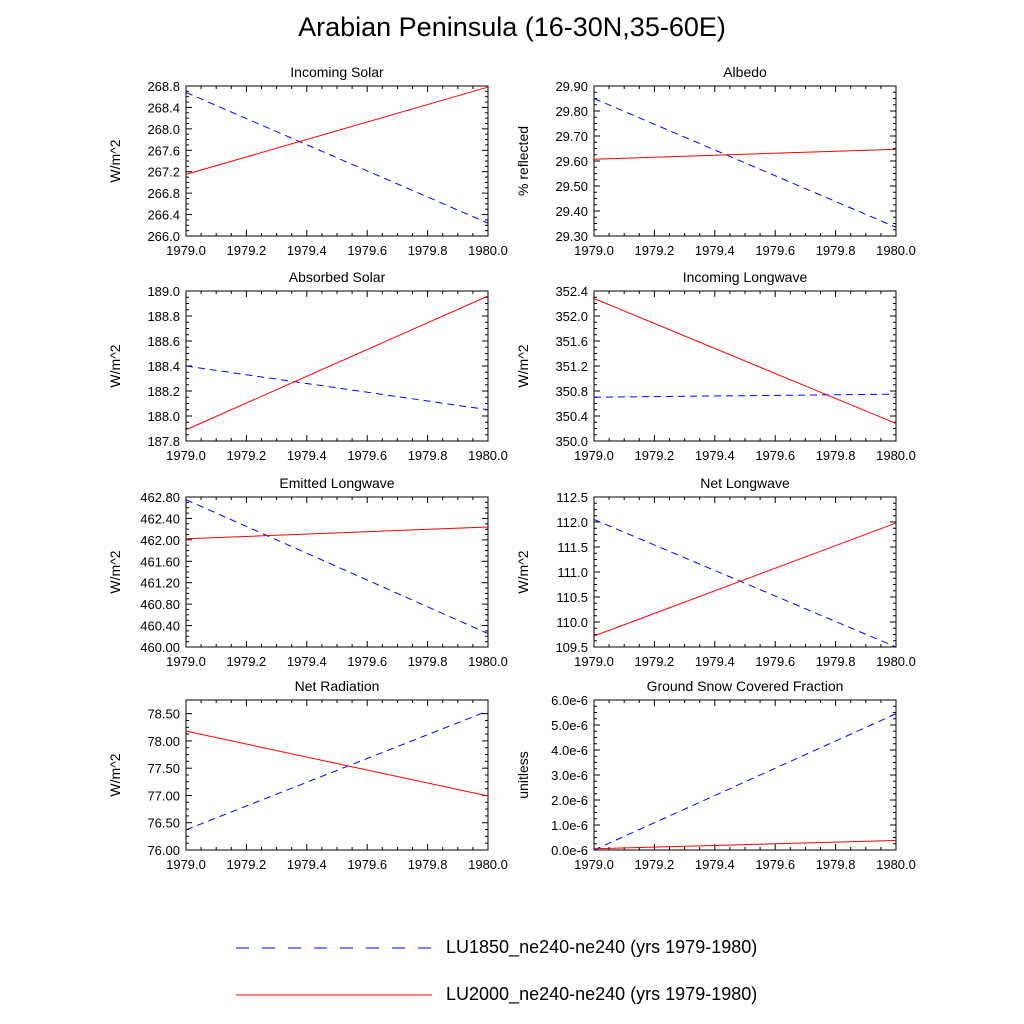  I want to click on y-tick-label: 188.8, so click(163, 316).